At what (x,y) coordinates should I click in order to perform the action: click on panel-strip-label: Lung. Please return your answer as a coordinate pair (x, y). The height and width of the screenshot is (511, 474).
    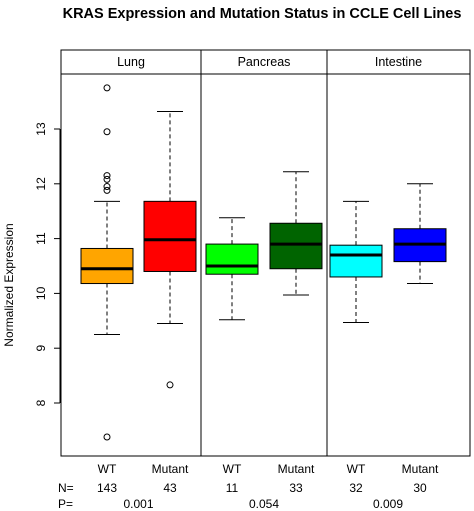
    Looking at the image, I should click on (131, 62).